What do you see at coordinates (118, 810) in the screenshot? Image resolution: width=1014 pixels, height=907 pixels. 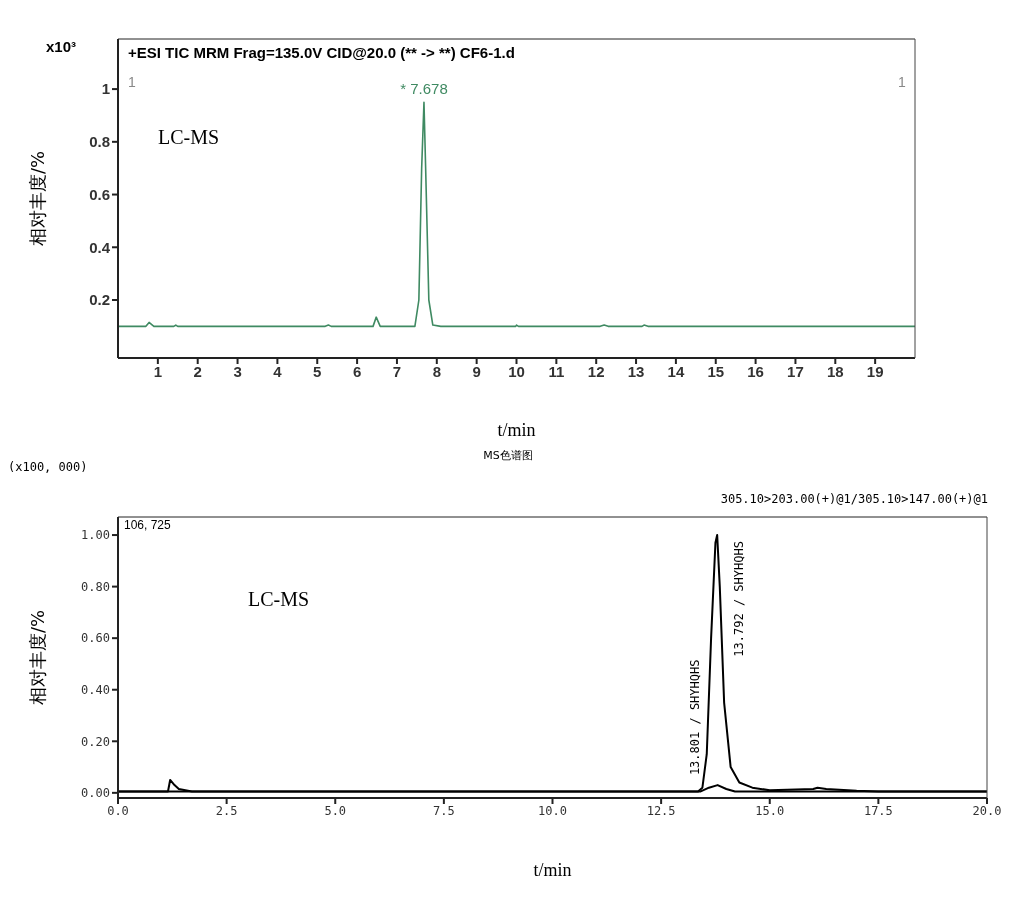 I see `x-tick-label: 0.0` at bounding box center [118, 810].